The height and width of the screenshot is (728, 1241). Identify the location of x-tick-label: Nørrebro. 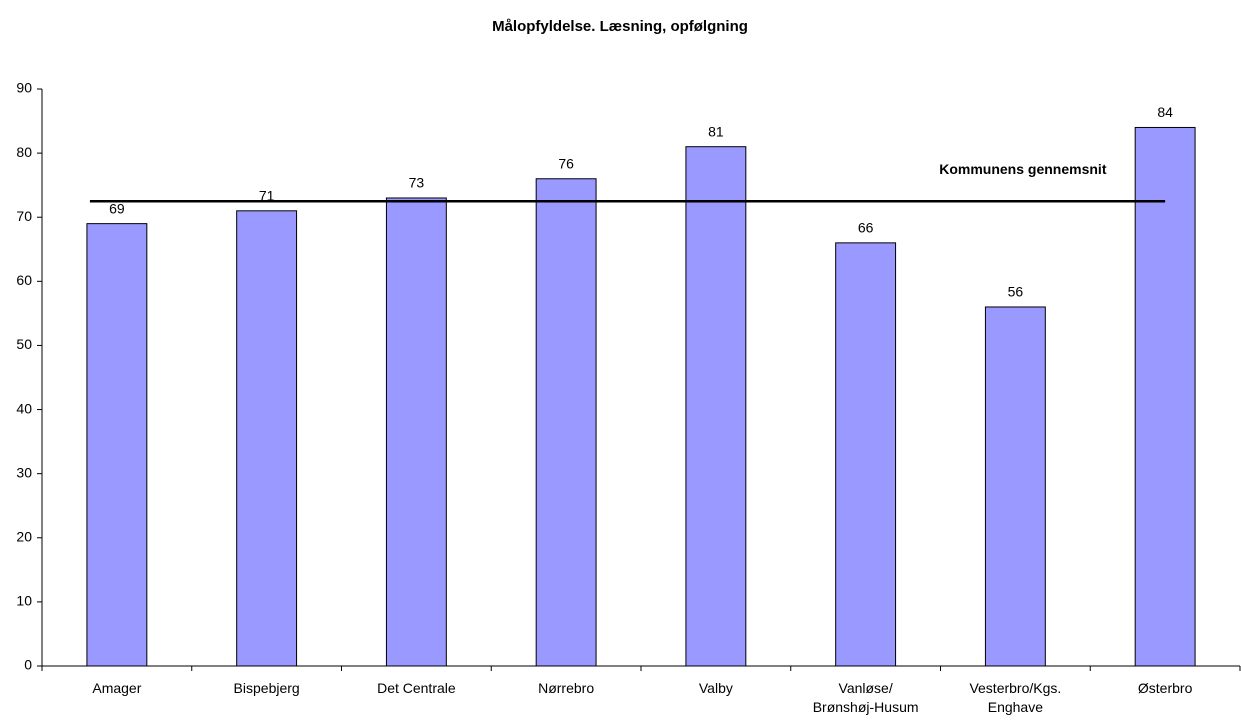
(566, 688).